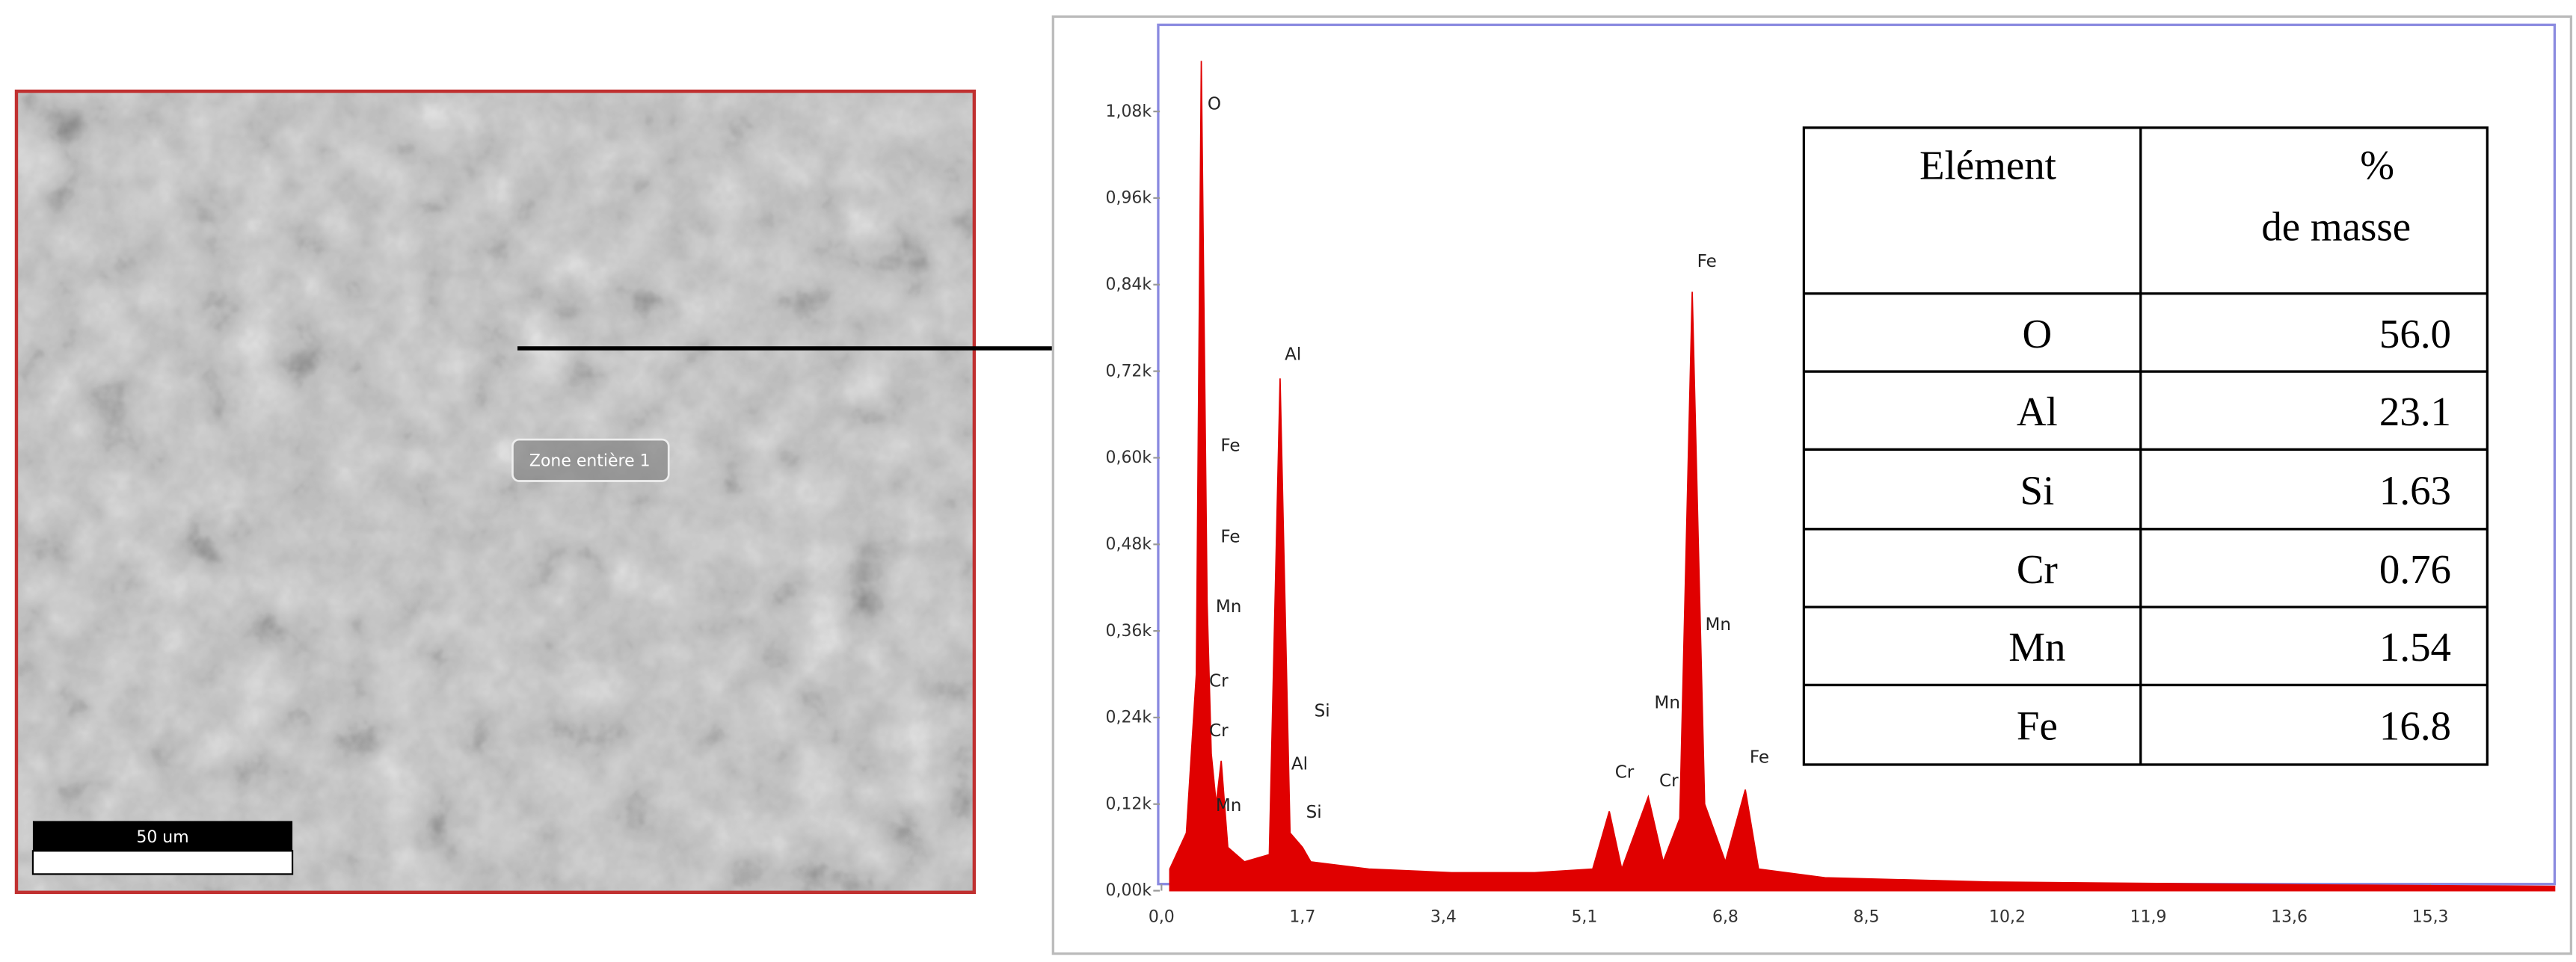  I want to click on element-cell: Fe, so click(2037, 726).